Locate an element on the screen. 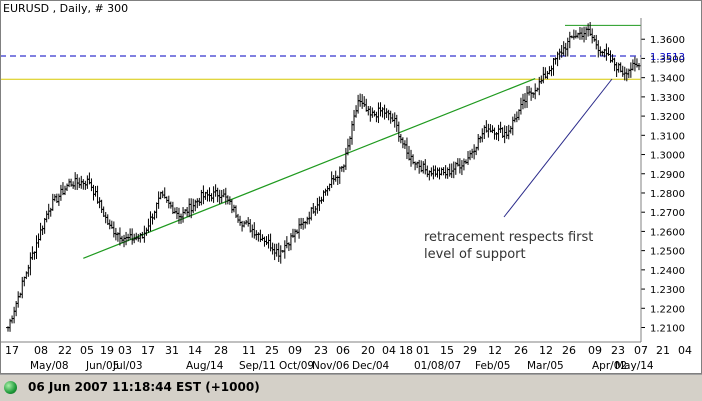  x-tick-label-day: 22 is located at coordinates (65, 350).